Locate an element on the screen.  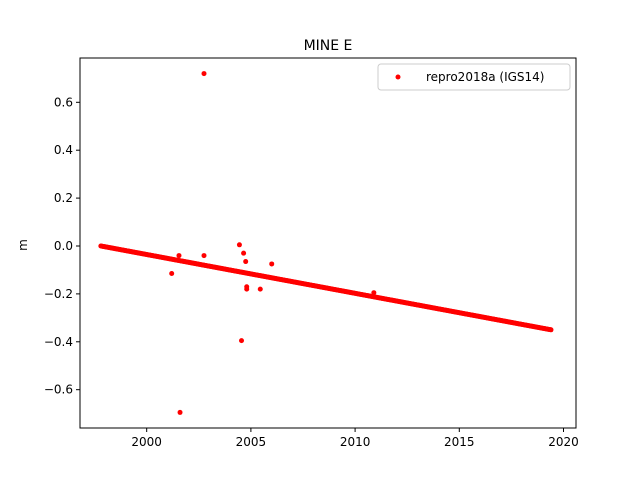
y-tick-label: −0.4 is located at coordinates (58, 342).